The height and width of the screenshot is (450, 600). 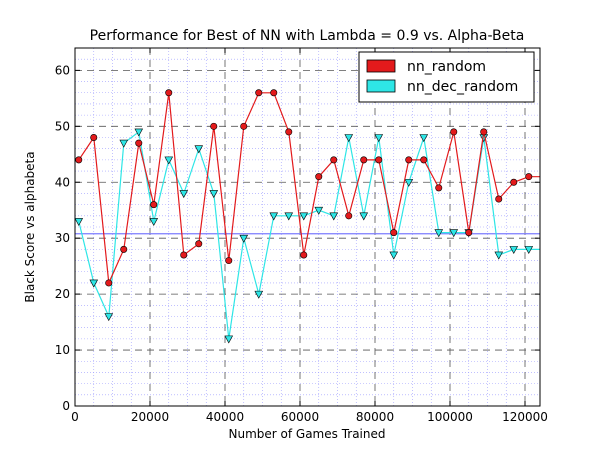 What do you see at coordinates (225, 417) in the screenshot?
I see `x-tick-label: 40000` at bounding box center [225, 417].